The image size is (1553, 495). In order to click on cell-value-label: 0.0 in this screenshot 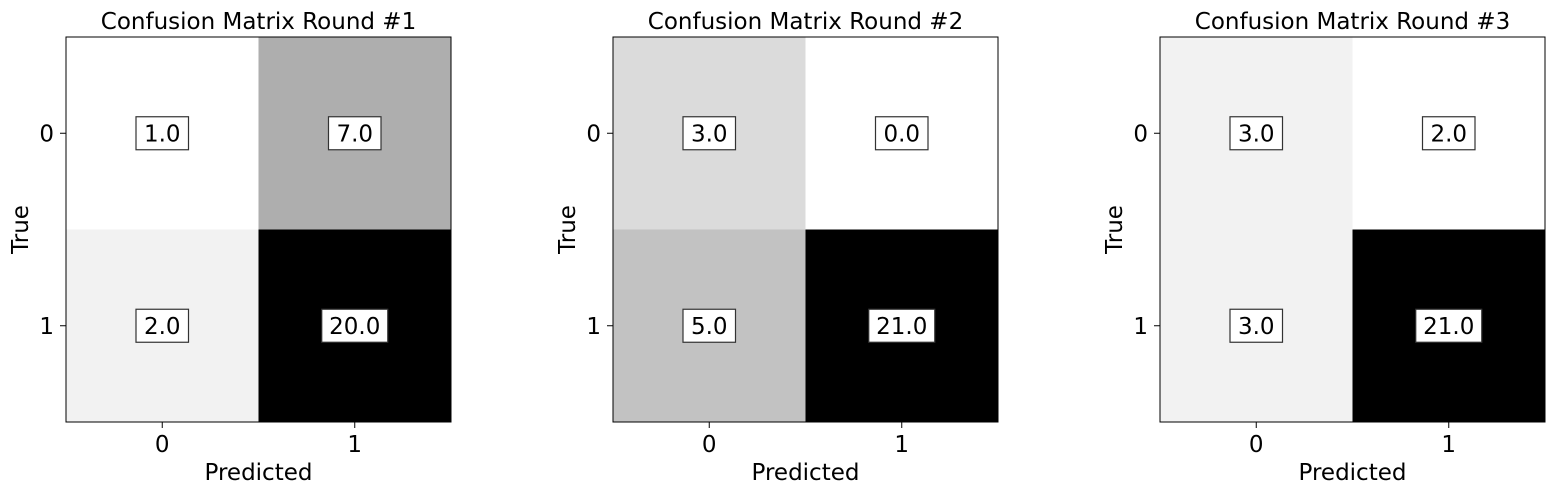, I will do `click(901, 134)`.